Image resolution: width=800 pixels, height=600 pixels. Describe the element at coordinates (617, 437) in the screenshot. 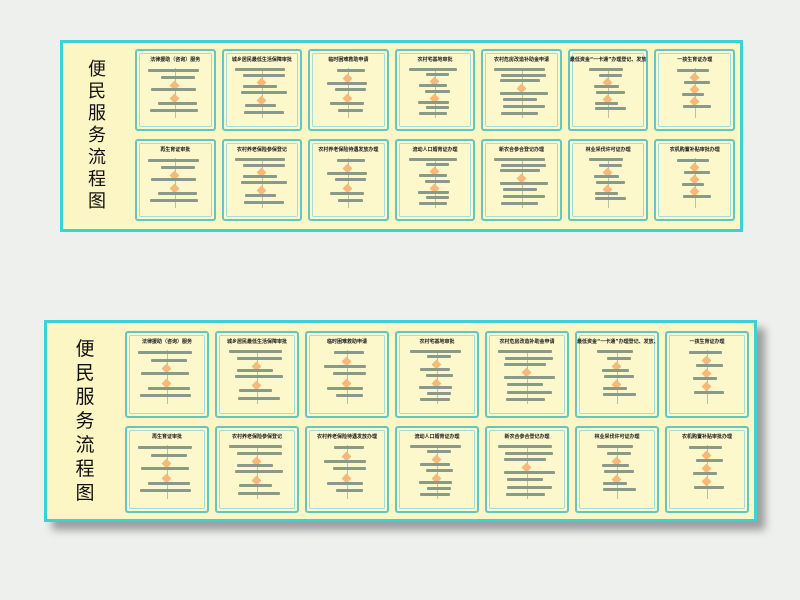

I see `card-title: 林业采伐许可证办理` at that location.